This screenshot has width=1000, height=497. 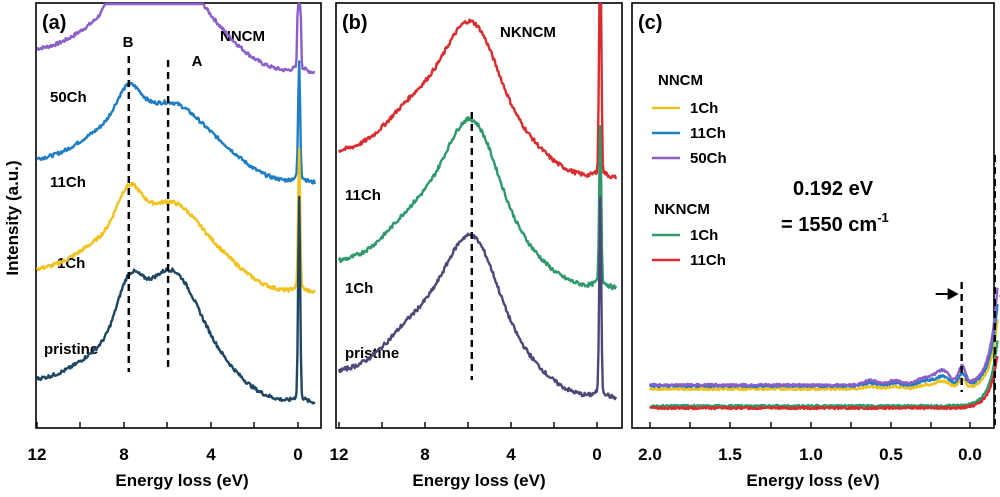 What do you see at coordinates (708, 133) in the screenshot?
I see `legend-label-nncm-11ch: 11Ch` at bounding box center [708, 133].